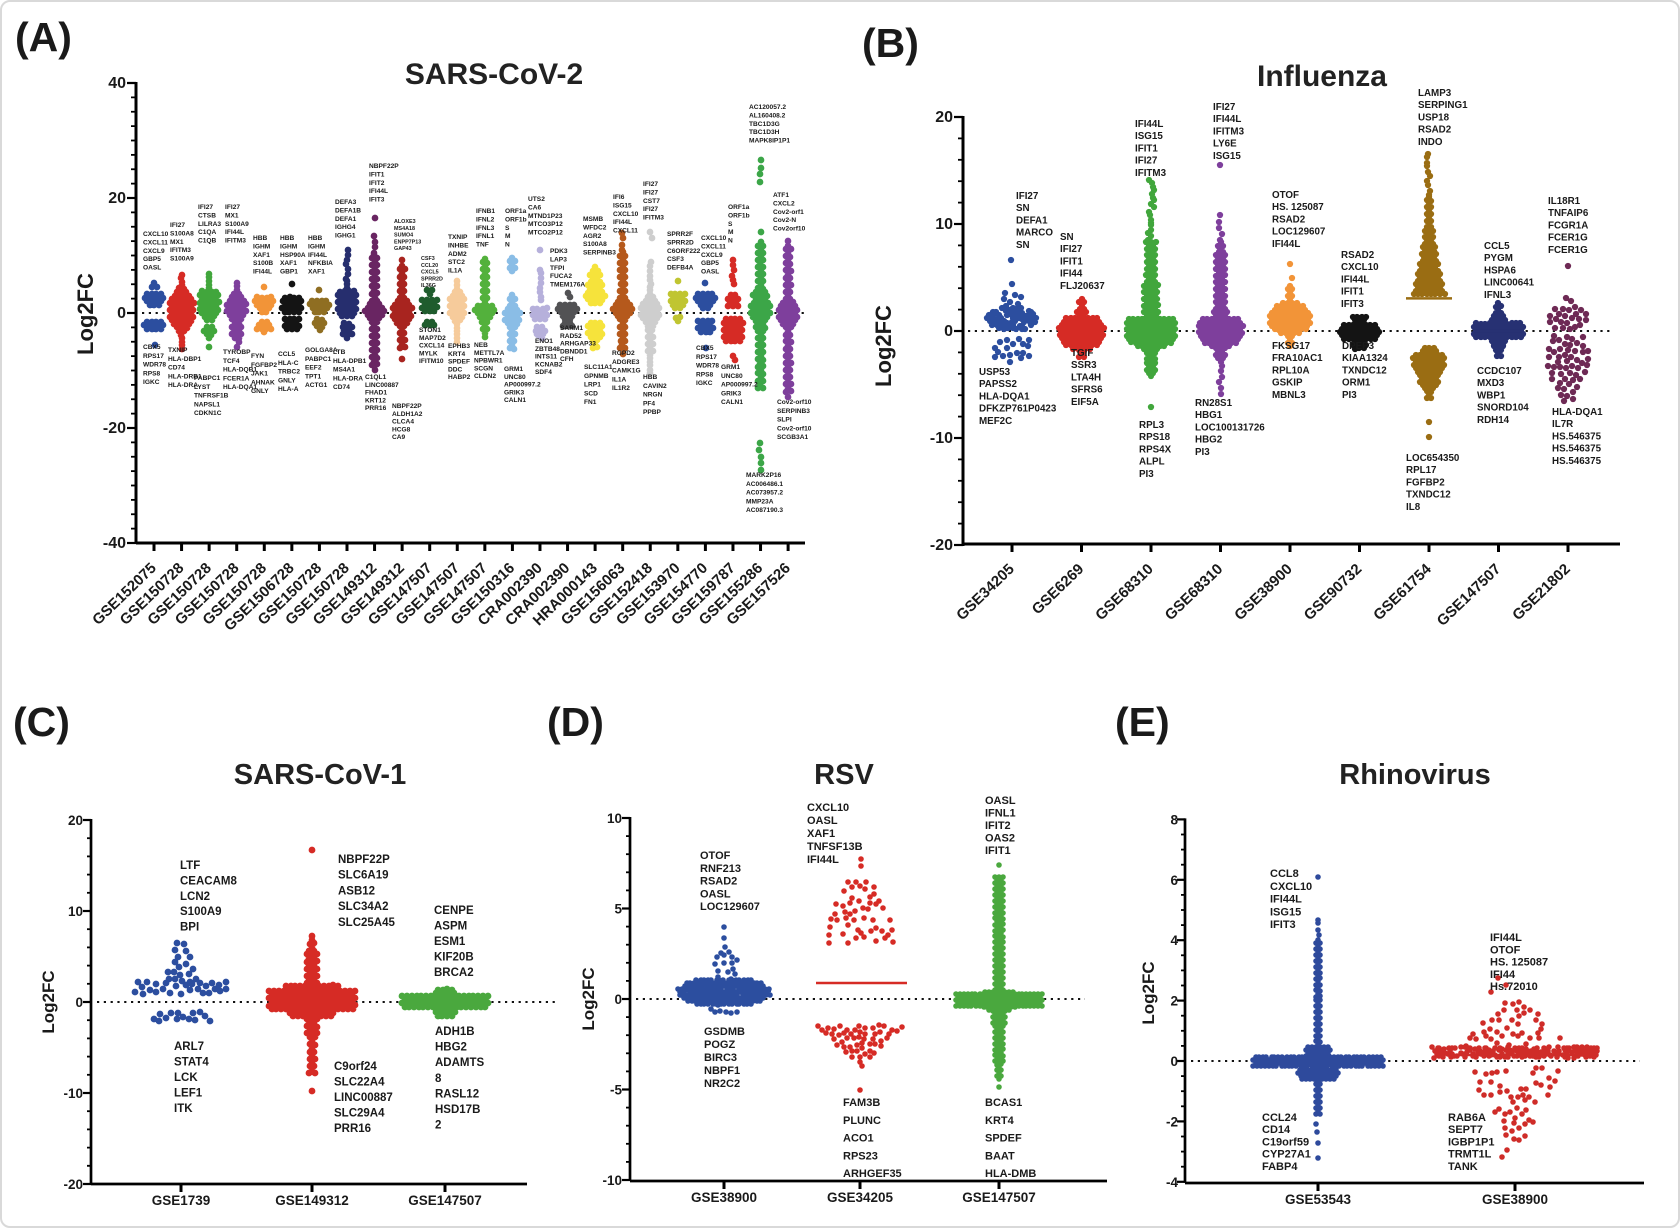  Describe the element at coordinates (1071, 249) in the screenshot. I see `svg-text: IFI27` at that location.